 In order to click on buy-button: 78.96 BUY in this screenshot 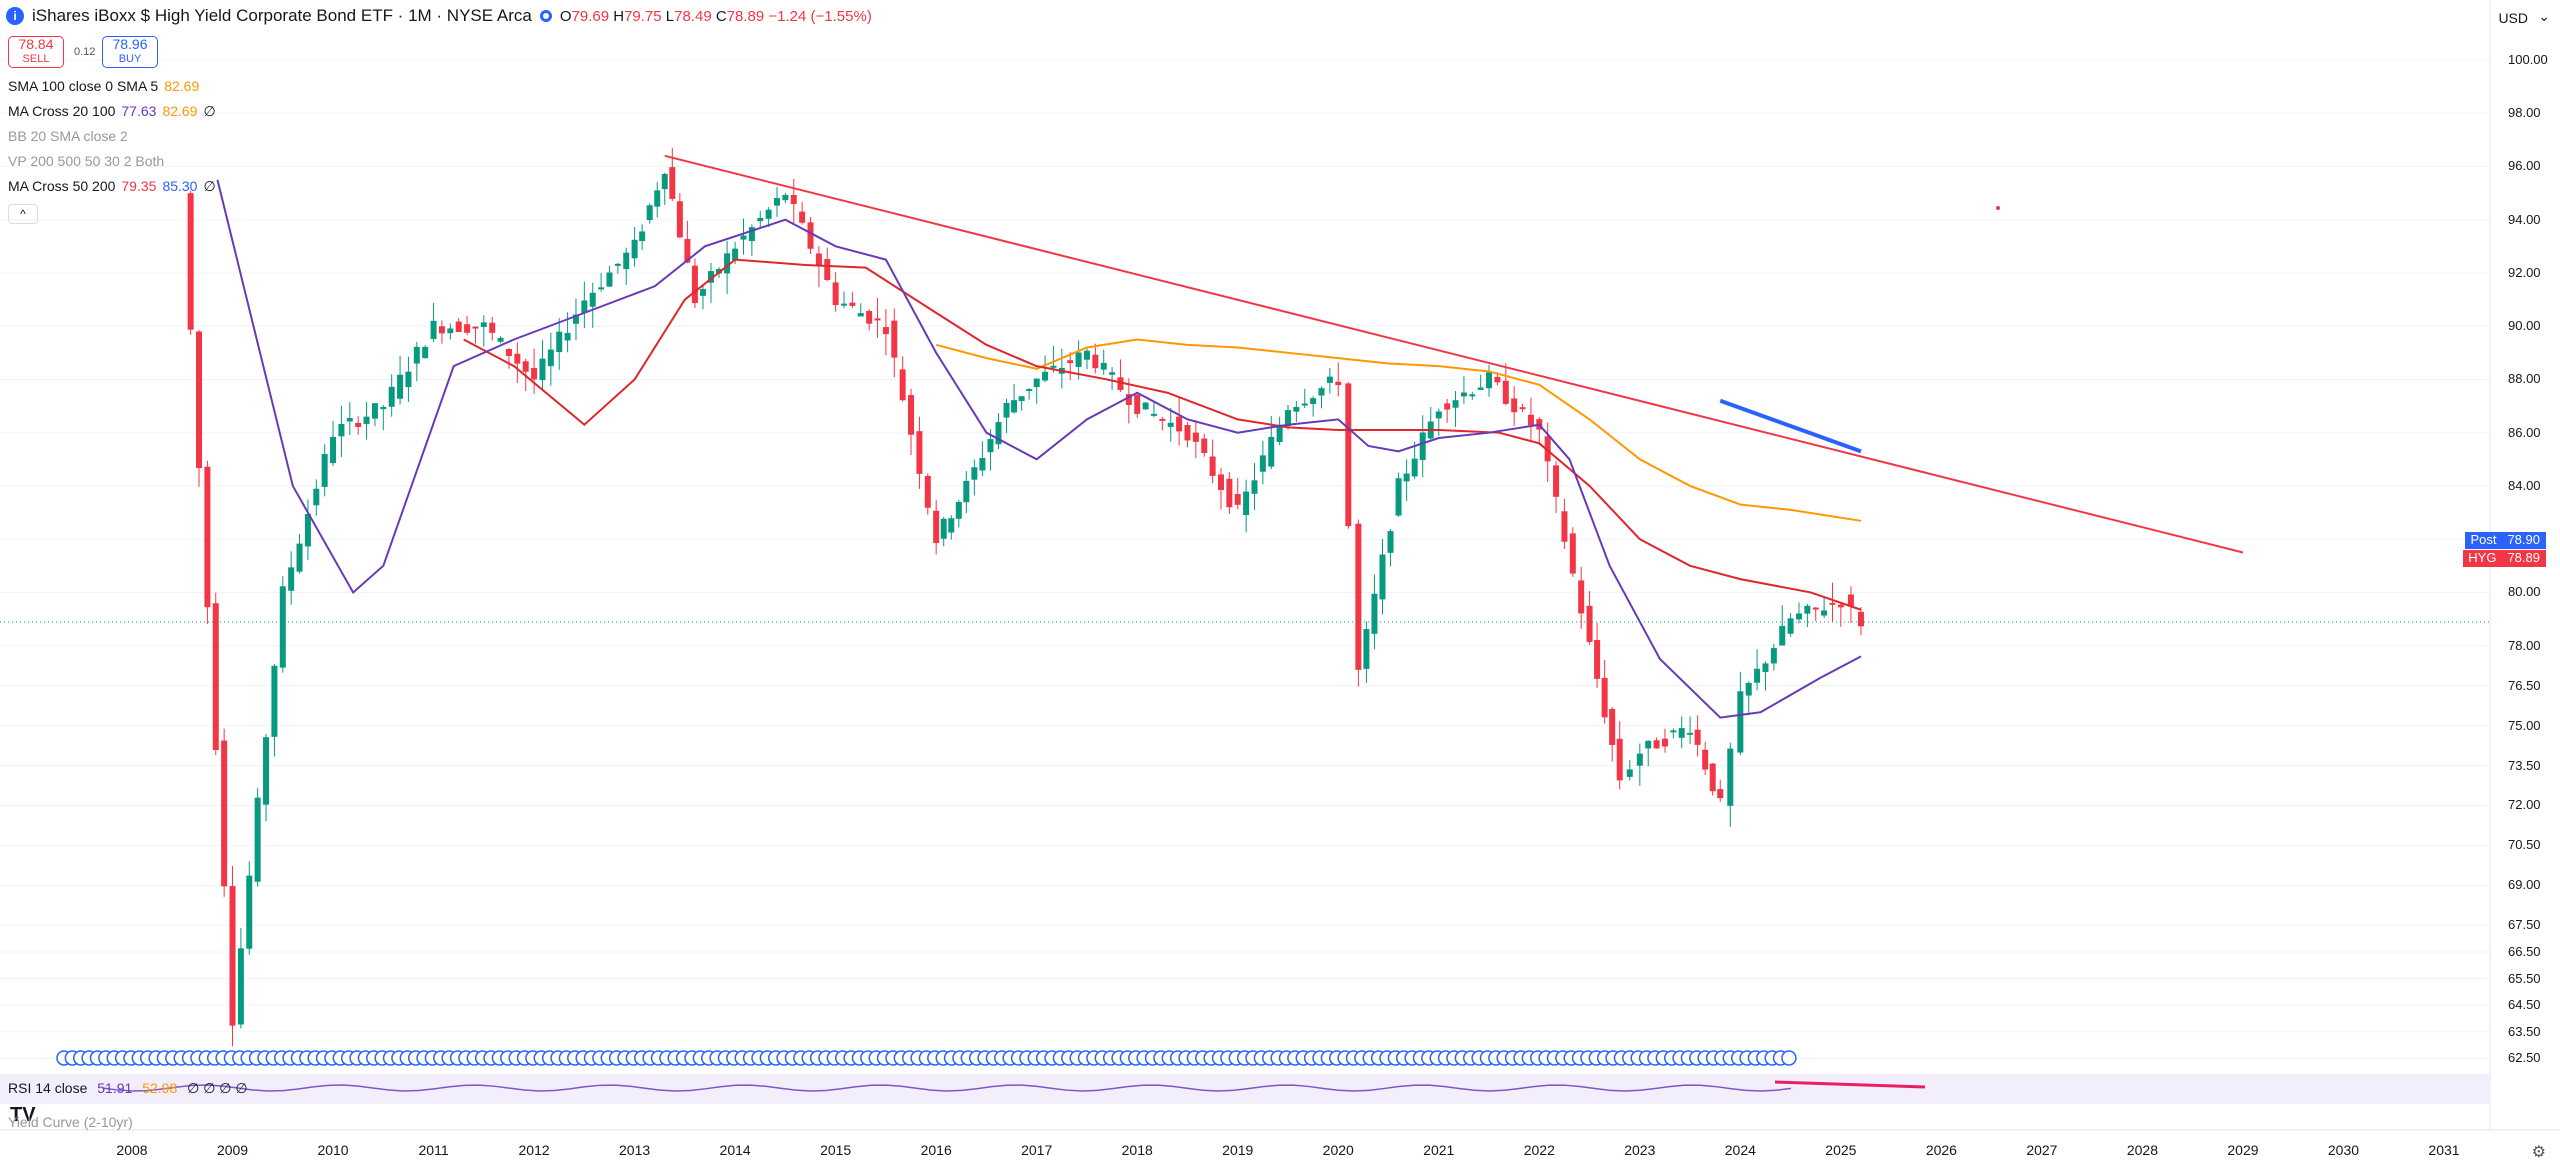, I will do `click(130, 52)`.